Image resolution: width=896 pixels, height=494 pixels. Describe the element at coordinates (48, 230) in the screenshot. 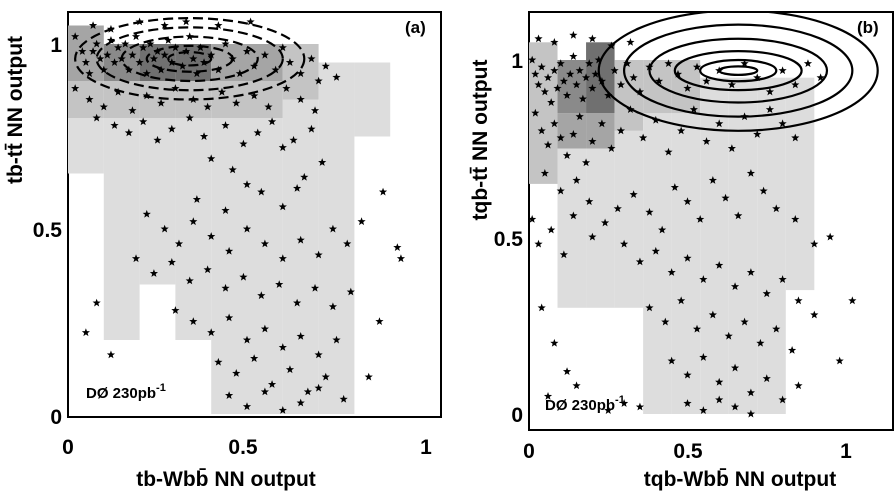

I see `y-tick-a-1: 0.5` at that location.